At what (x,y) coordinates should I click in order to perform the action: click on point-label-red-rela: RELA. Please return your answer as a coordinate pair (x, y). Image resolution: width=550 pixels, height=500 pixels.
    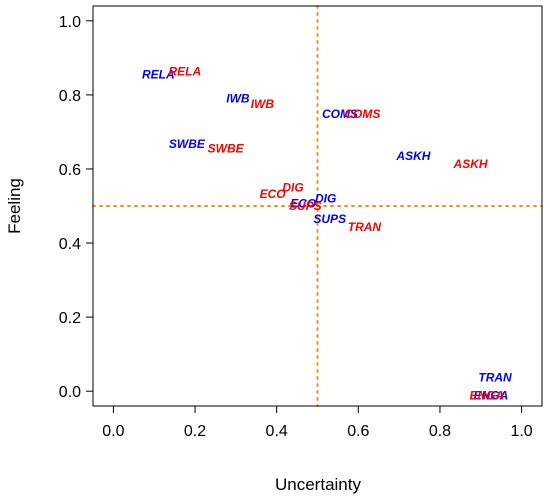
    Looking at the image, I should click on (185, 72).